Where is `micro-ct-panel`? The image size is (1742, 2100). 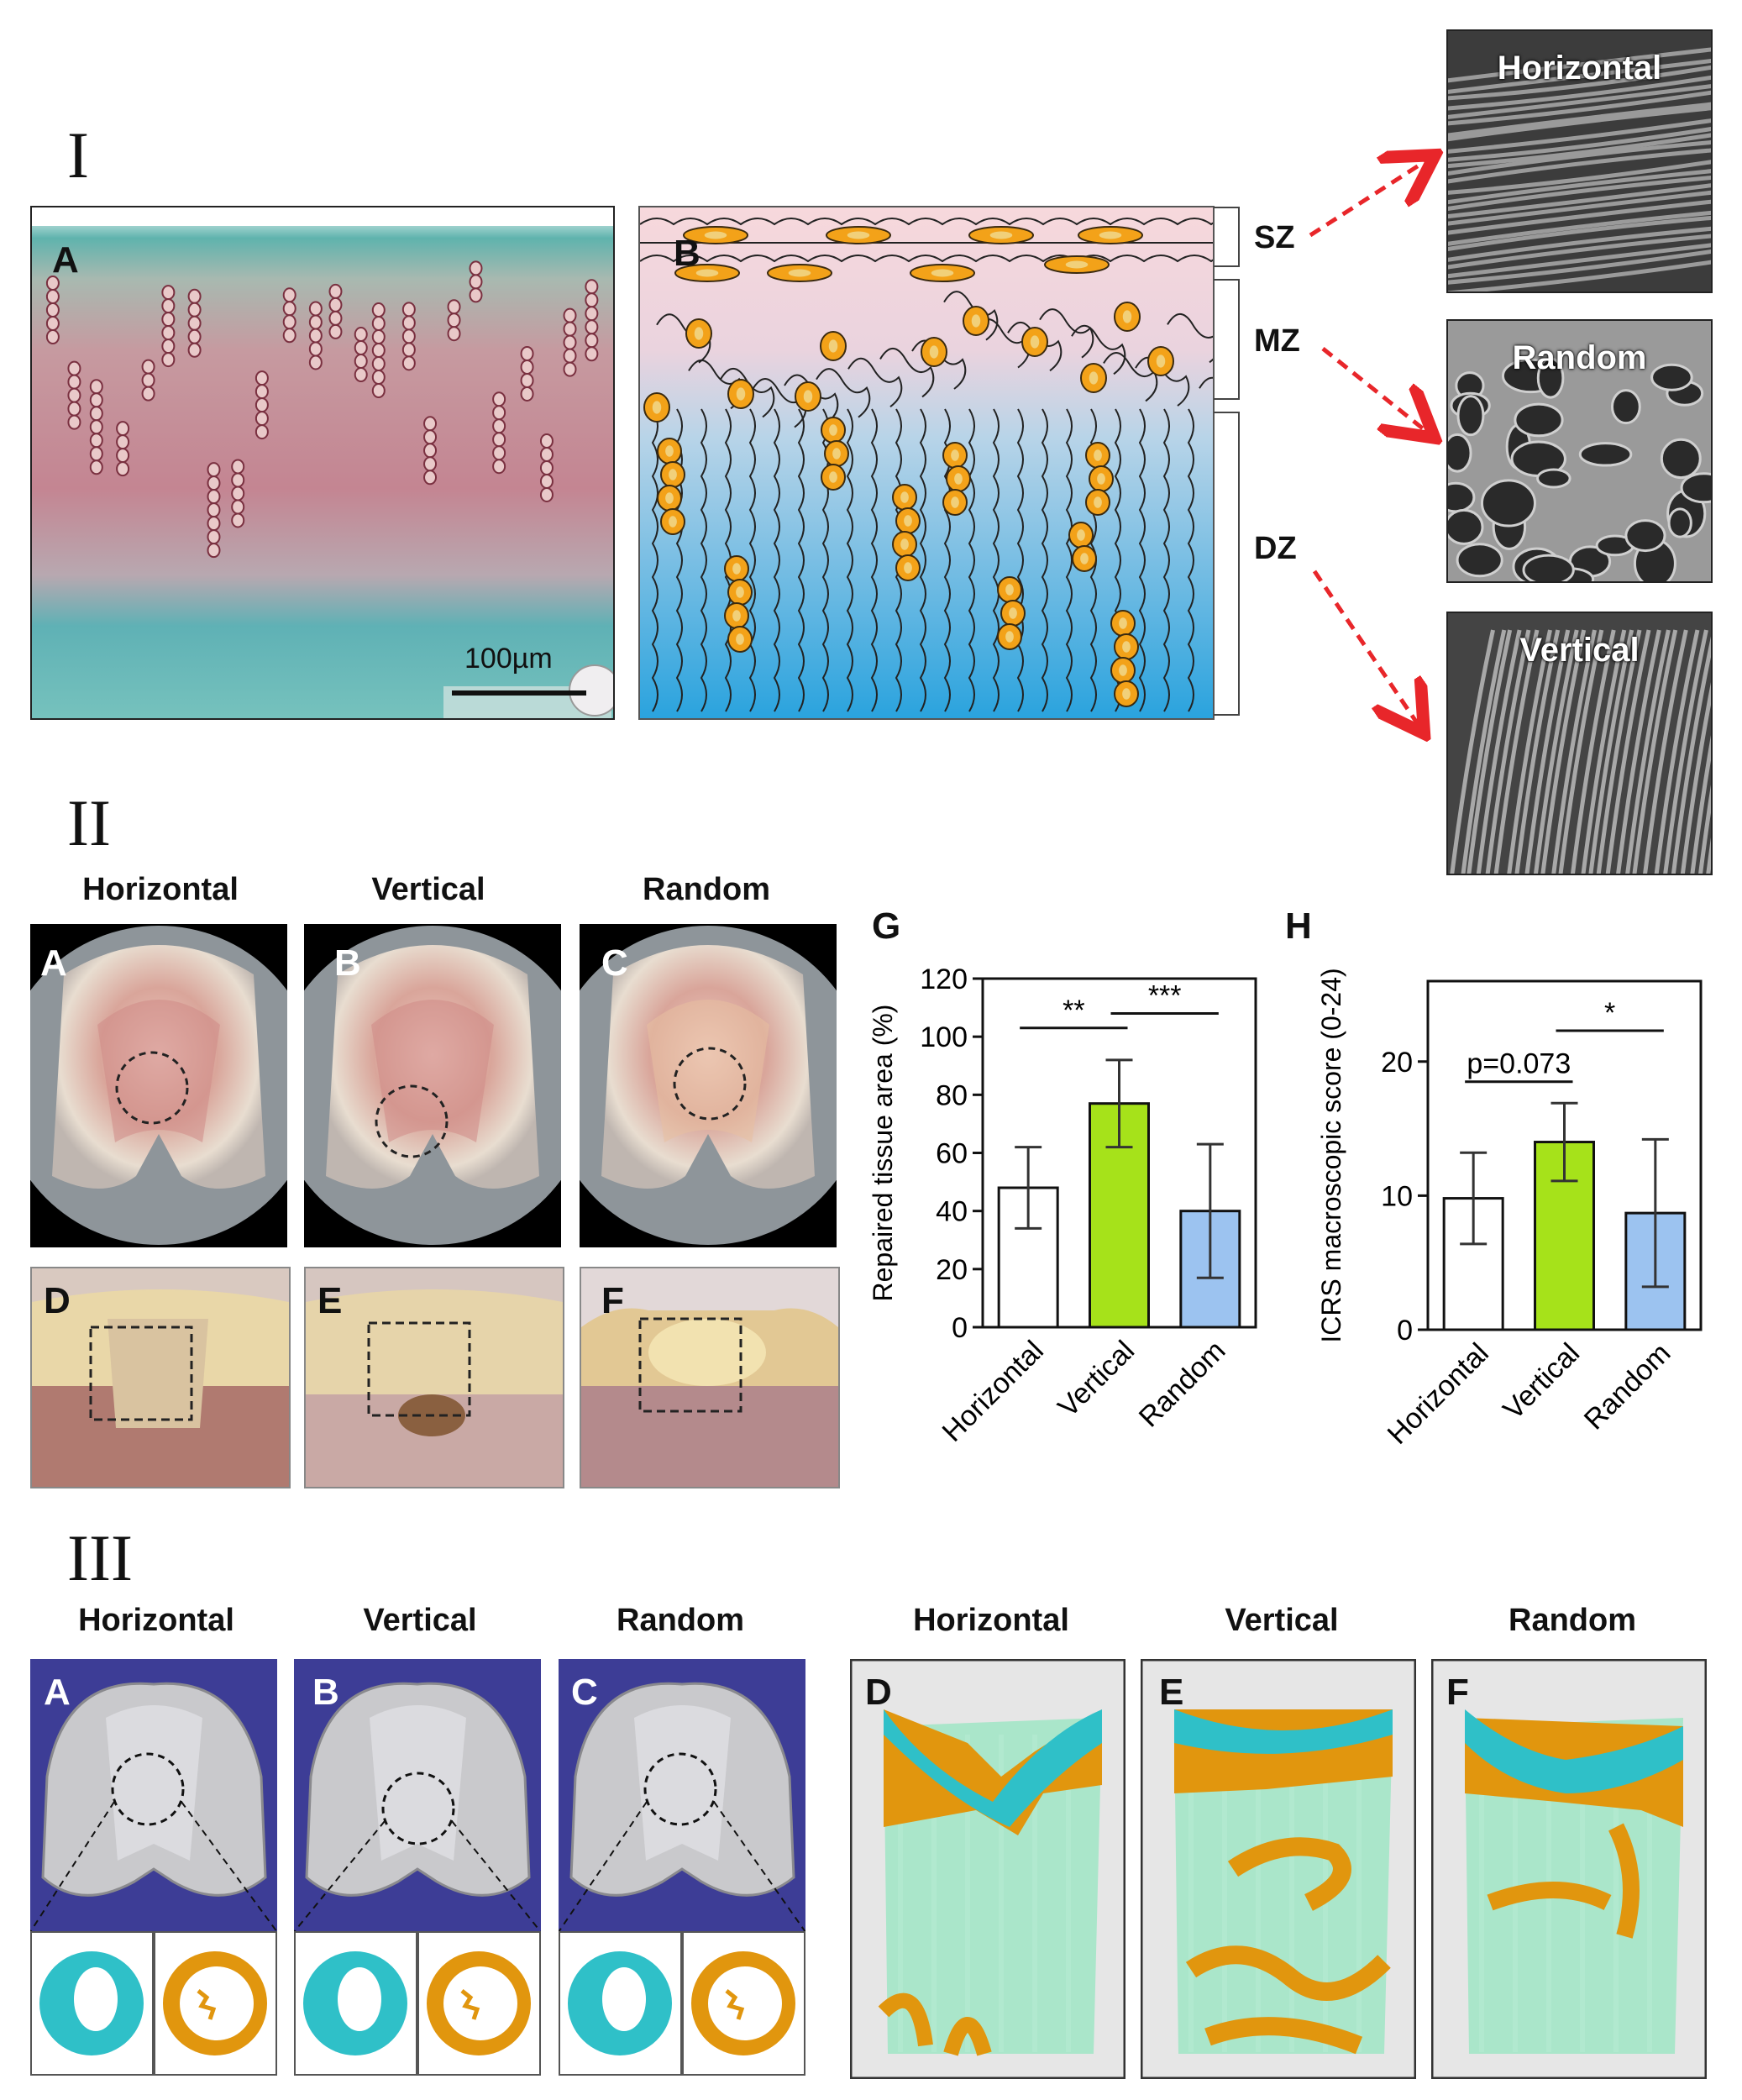 micro-ct-panel is located at coordinates (682, 1869).